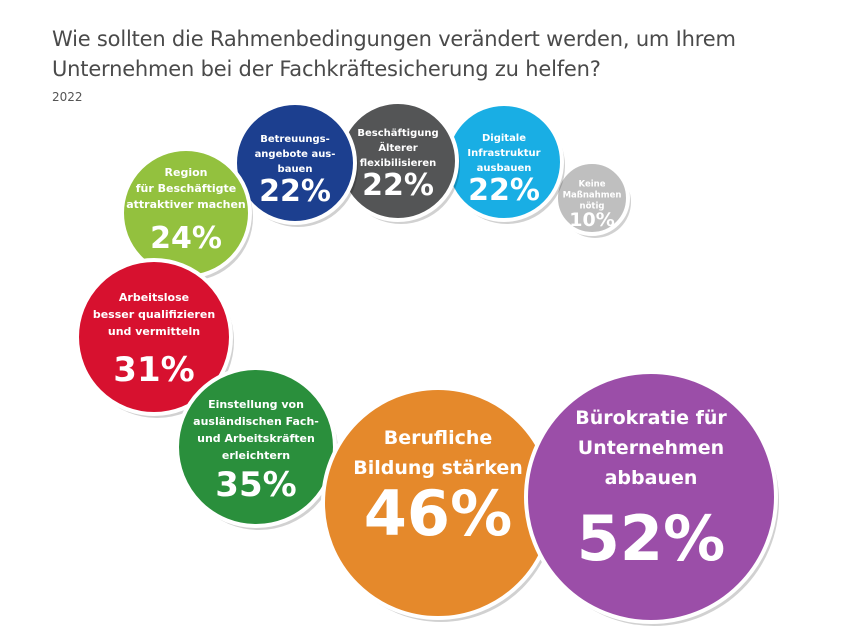 Image resolution: width=850 pixels, height=637 pixels. Describe the element at coordinates (256, 438) in the screenshot. I see `bubble-label-line: und Arbeitskräften` at that location.